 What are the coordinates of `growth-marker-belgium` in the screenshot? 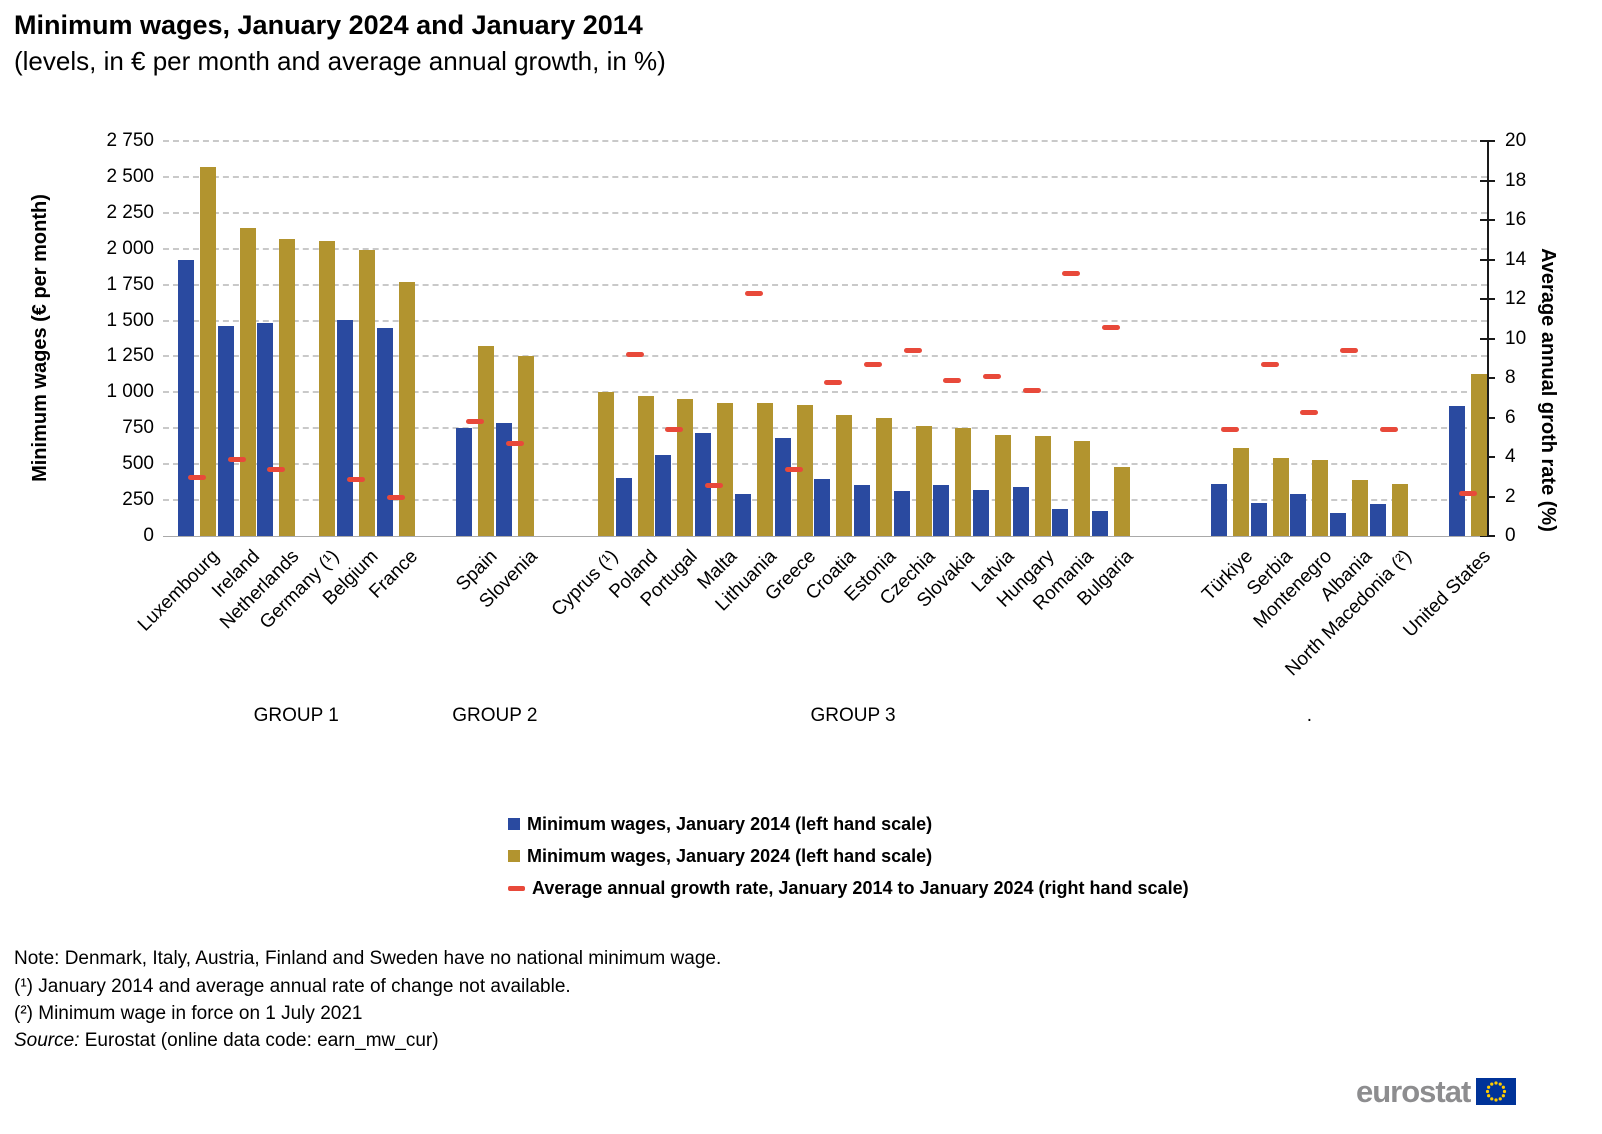 It's located at (355, 479).